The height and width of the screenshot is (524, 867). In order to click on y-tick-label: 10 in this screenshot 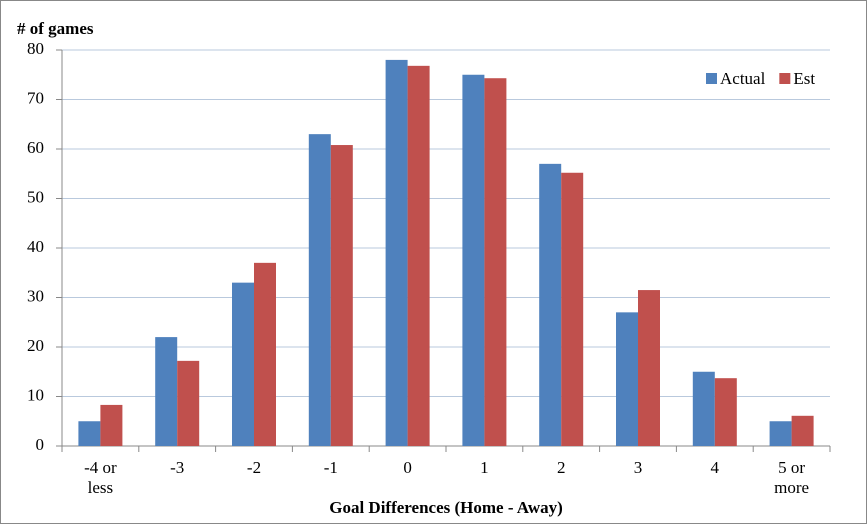, I will do `click(35, 394)`.